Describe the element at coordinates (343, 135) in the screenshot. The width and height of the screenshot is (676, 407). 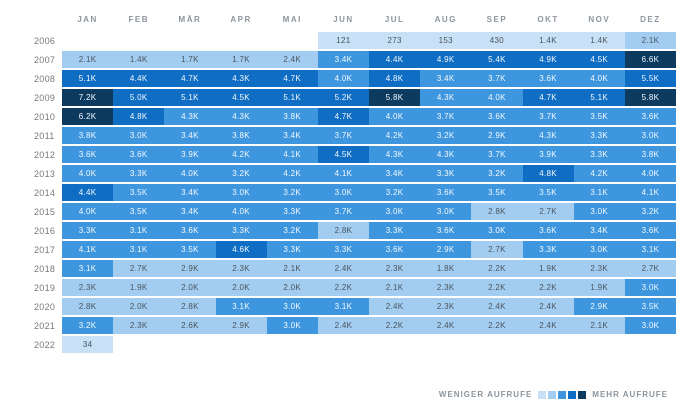
I see `heatmap-cell-2011-jun: 3.7K` at that location.